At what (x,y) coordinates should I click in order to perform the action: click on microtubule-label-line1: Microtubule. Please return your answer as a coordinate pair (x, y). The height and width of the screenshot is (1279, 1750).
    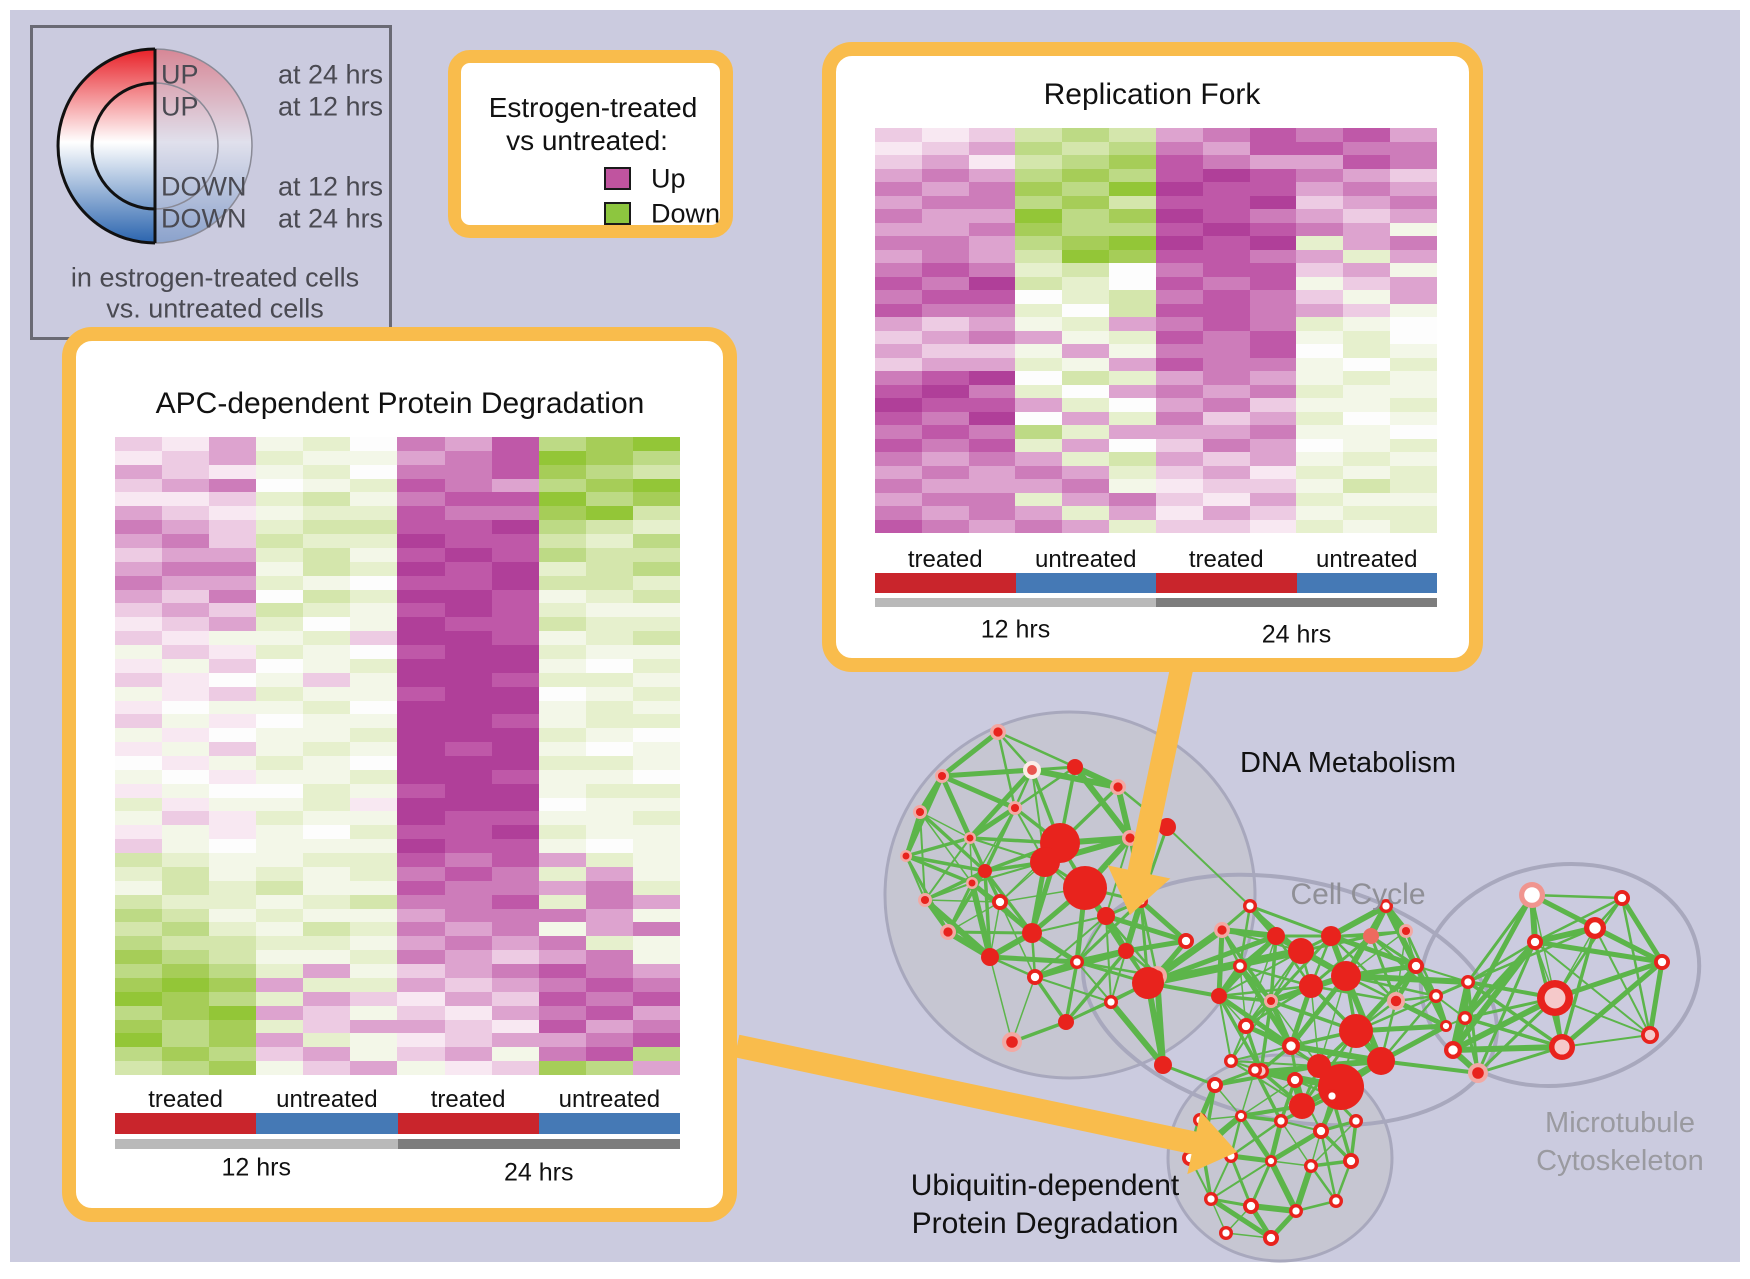
    Looking at the image, I should click on (1620, 1123).